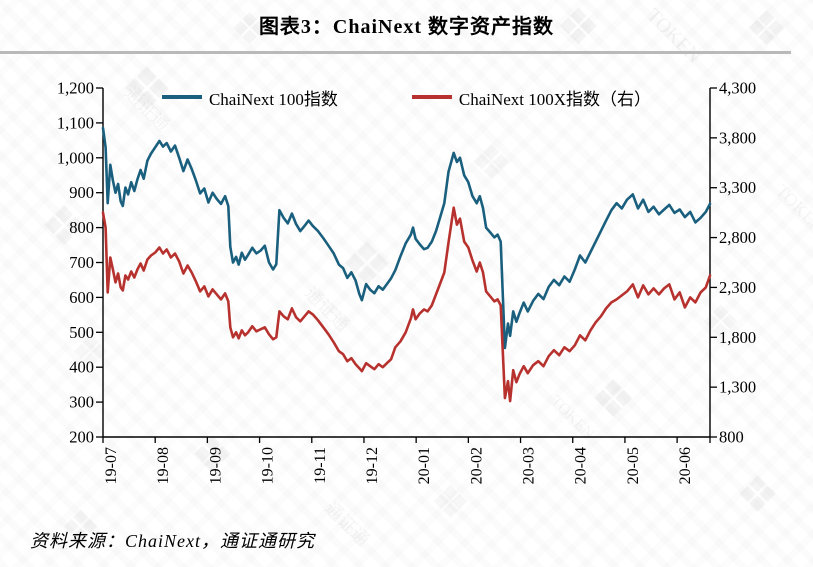 Image resolution: width=813 pixels, height=567 pixels. What do you see at coordinates (75, 88) in the screenshot?
I see `left-axis-tick-label: 1,200` at bounding box center [75, 88].